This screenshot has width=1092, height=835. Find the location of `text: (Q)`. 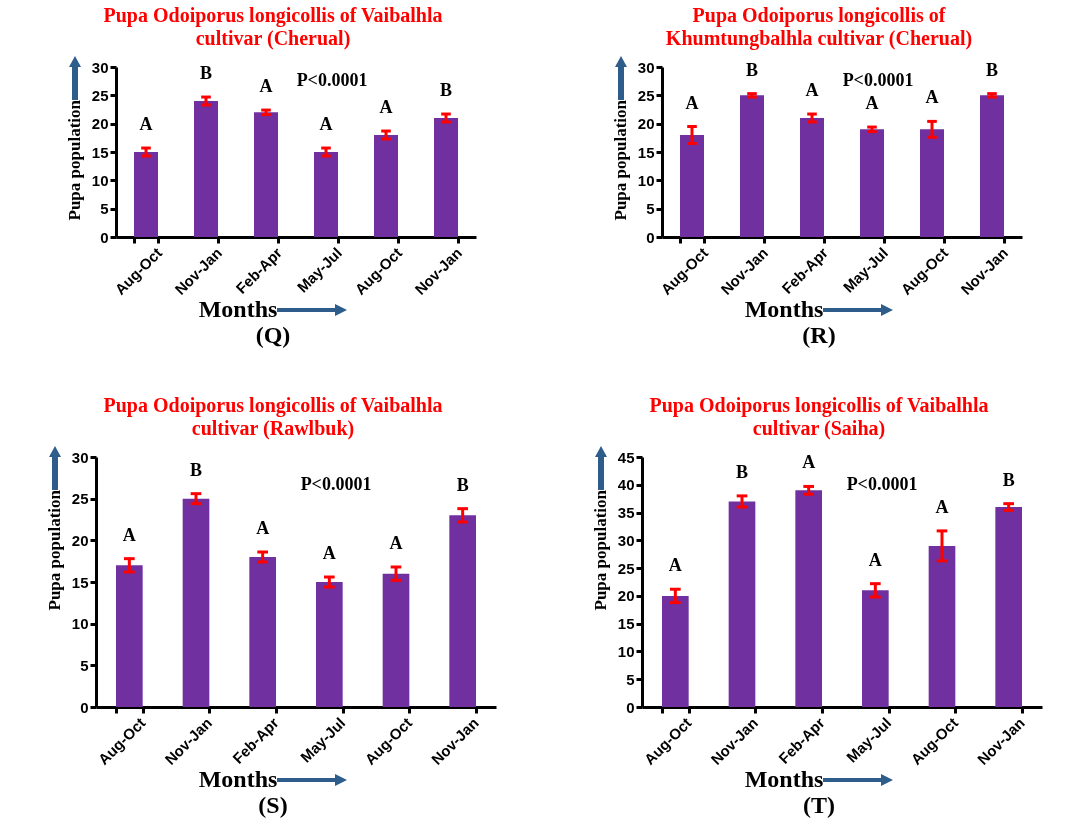

text: (Q) is located at coordinates (273, 335).